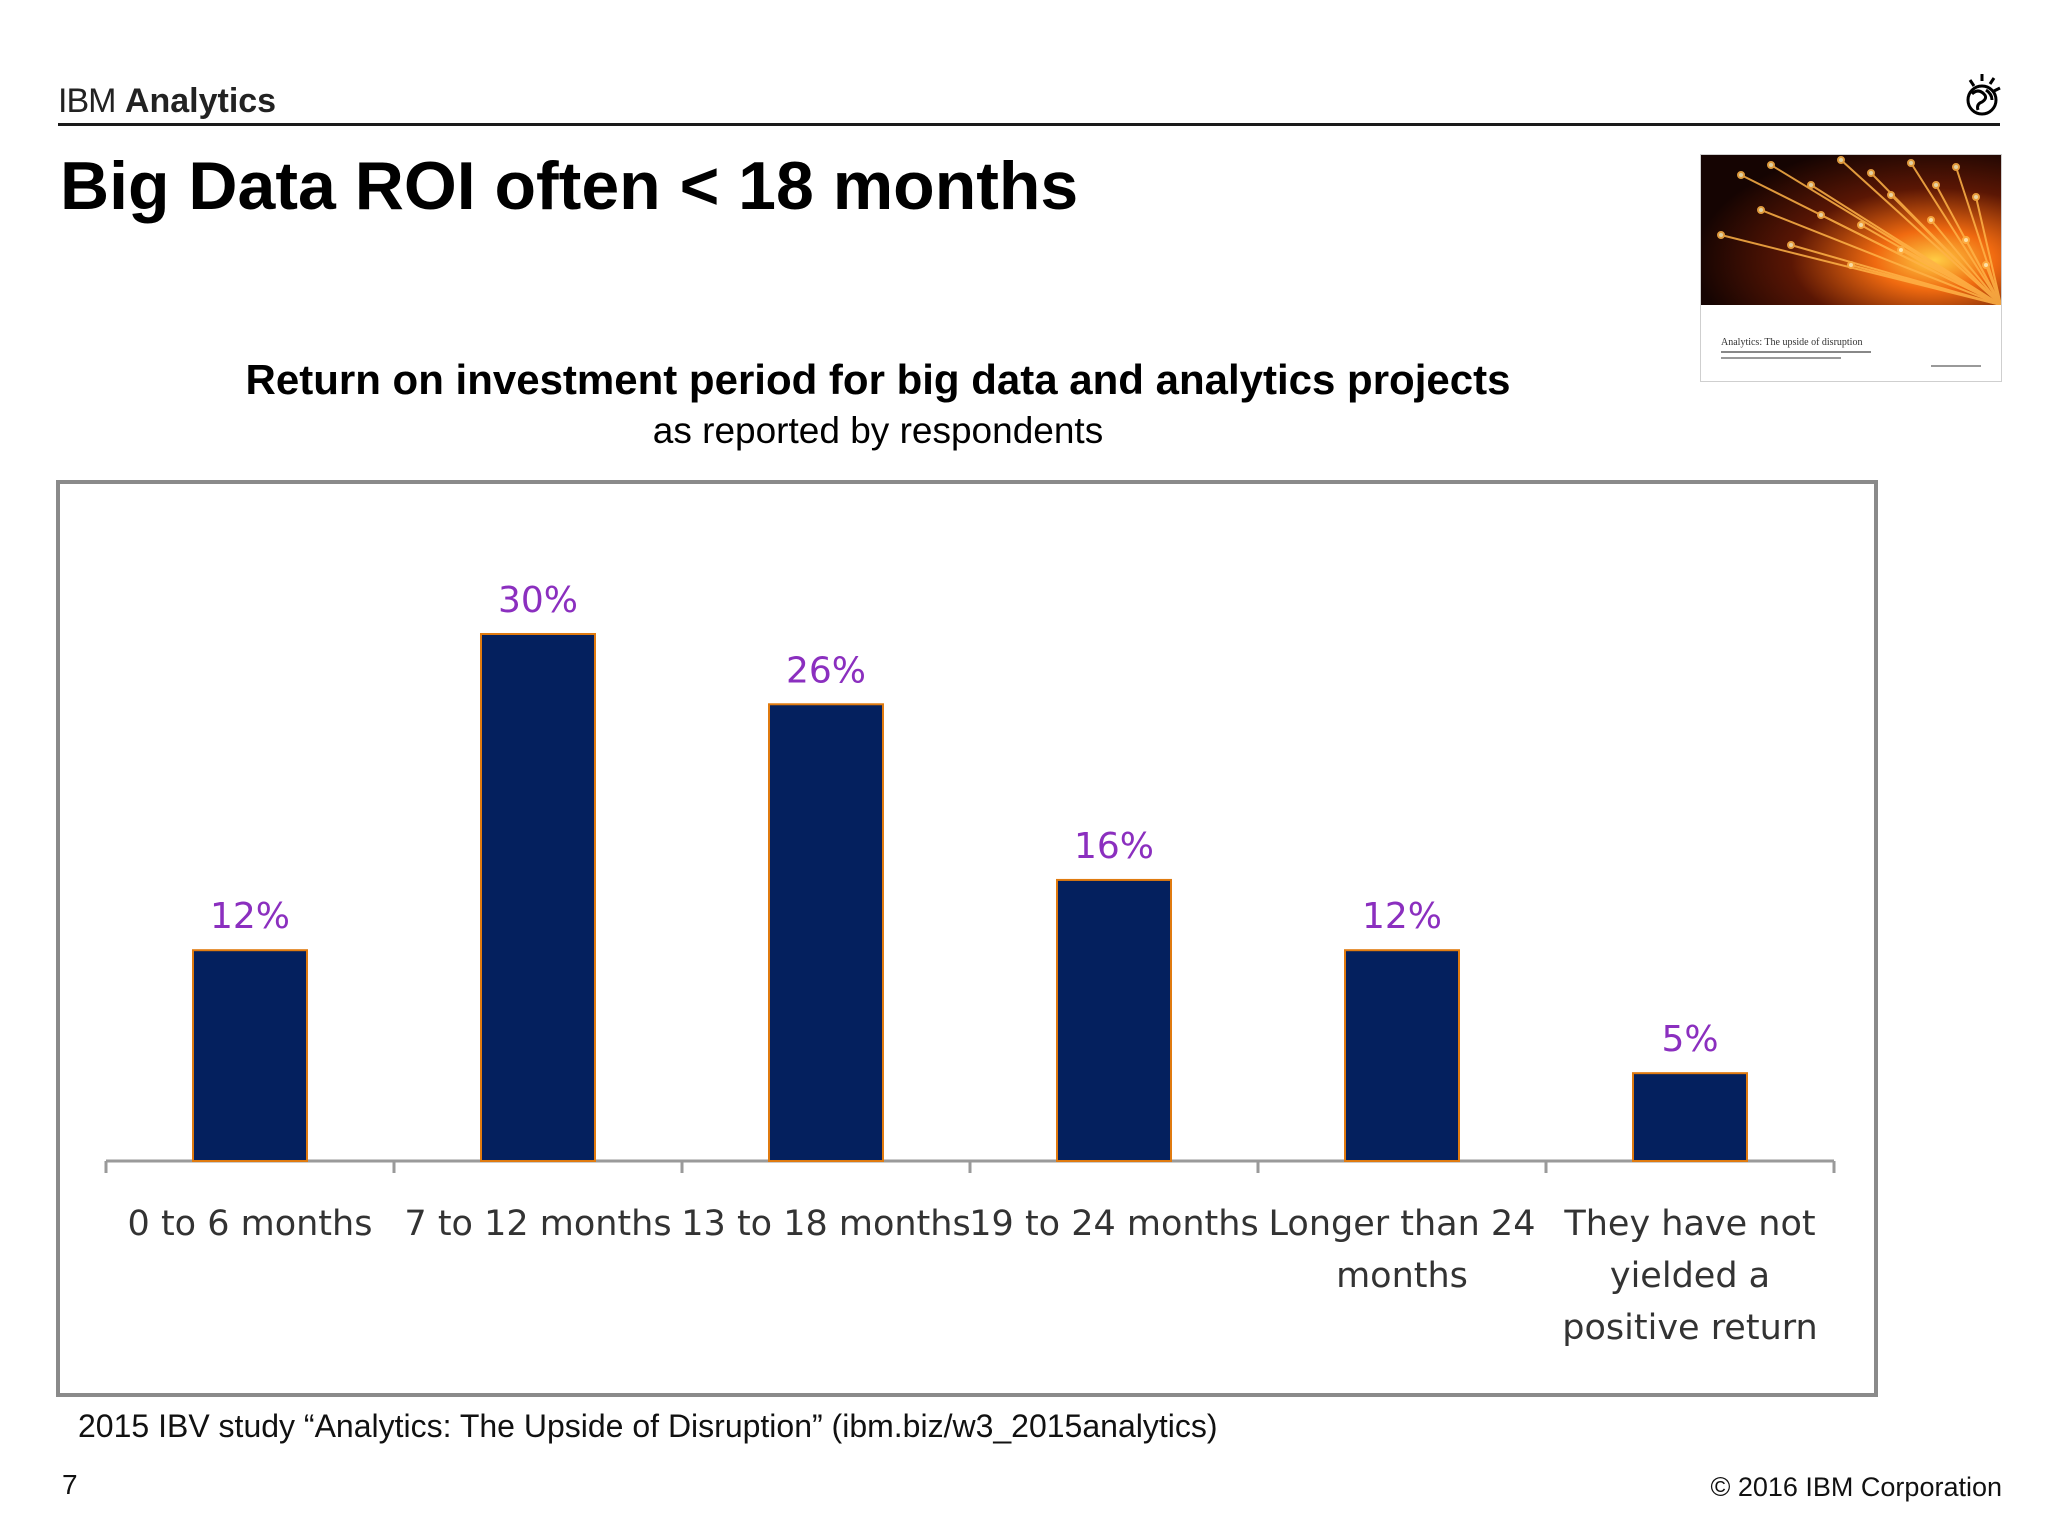  What do you see at coordinates (87, 101) in the screenshot?
I see `brand-ibm: IBM` at bounding box center [87, 101].